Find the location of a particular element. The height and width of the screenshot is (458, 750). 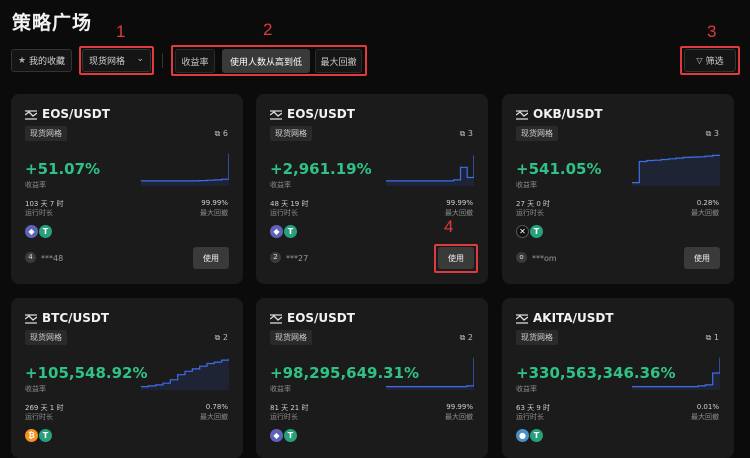

filter-button: ▽ 筛选 is located at coordinates (710, 60).